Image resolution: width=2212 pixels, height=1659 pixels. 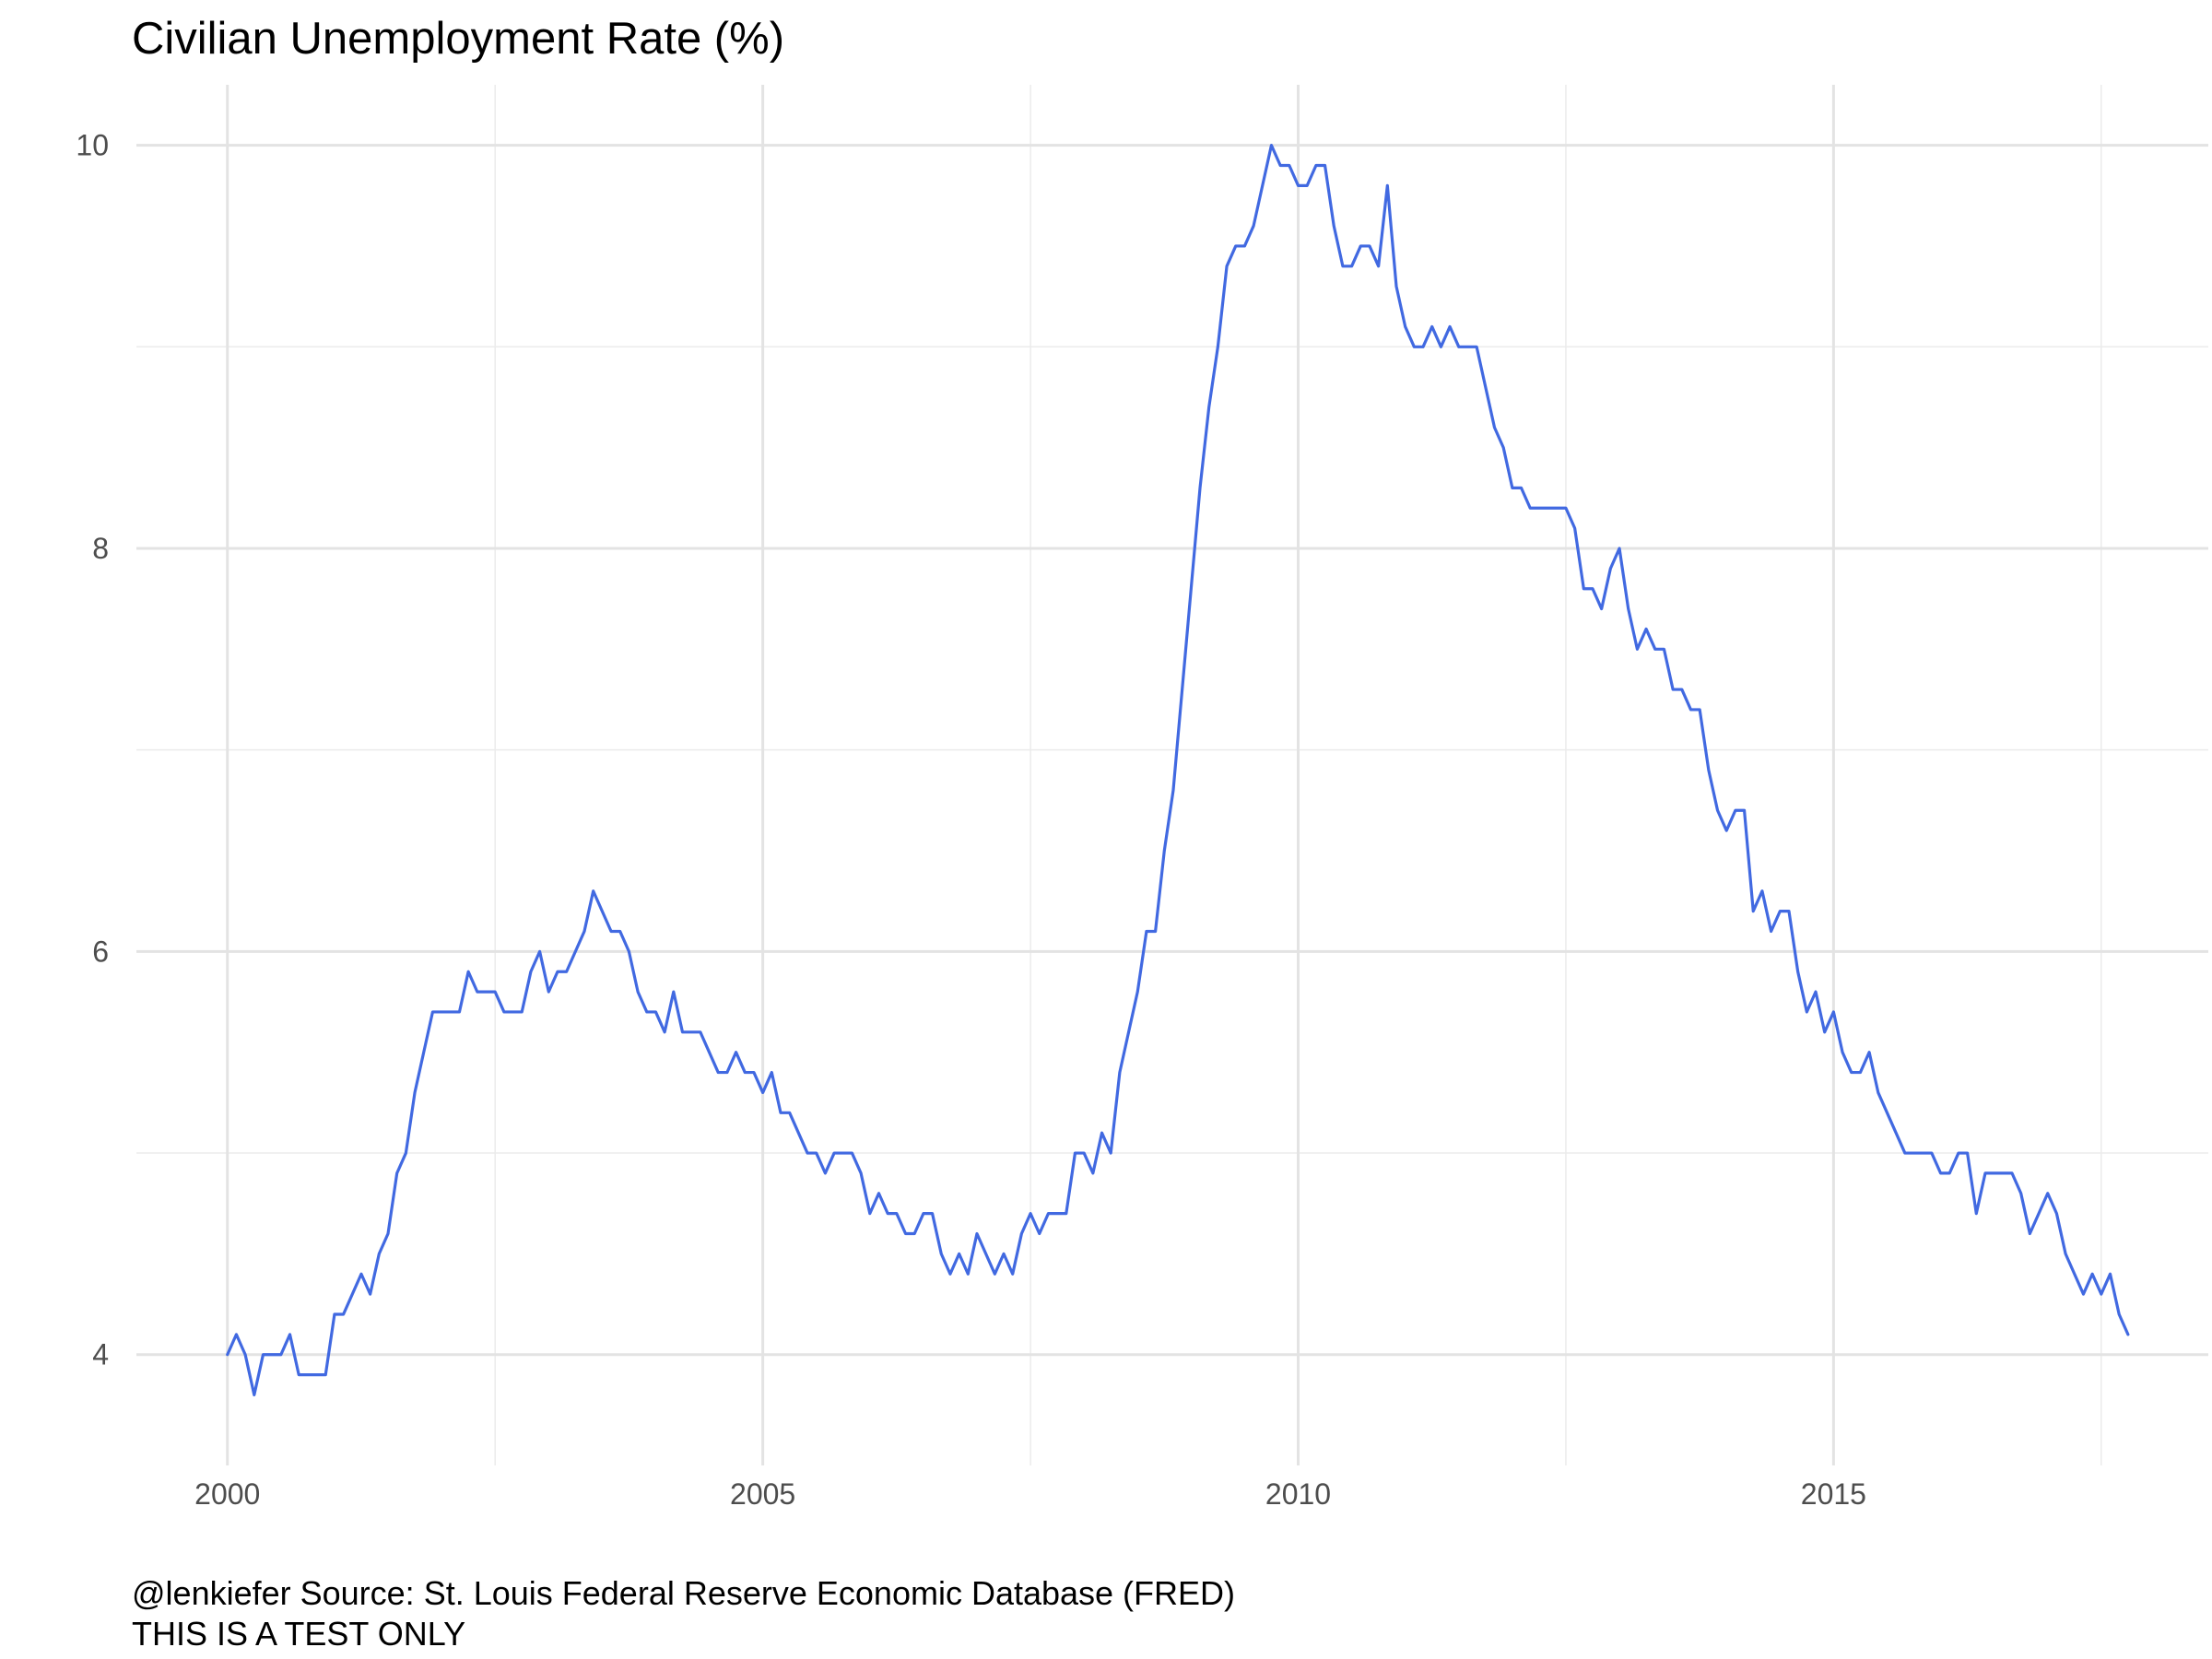 What do you see at coordinates (762, 1494) in the screenshot?
I see `x-tick-label: 2005` at bounding box center [762, 1494].